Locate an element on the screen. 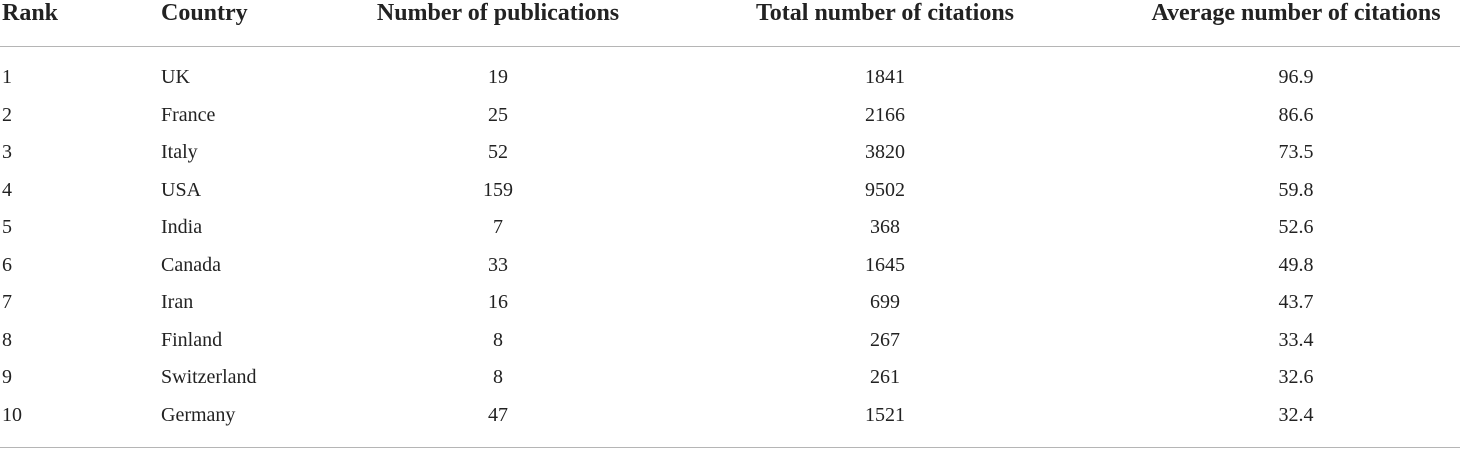  table-cell: 3820 is located at coordinates (885, 152).